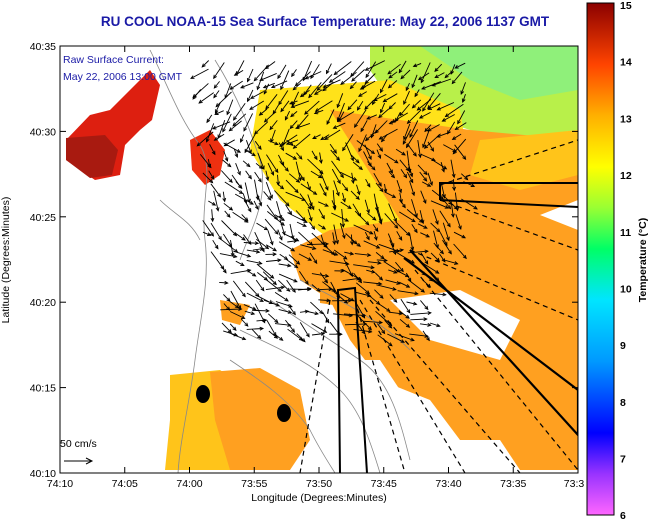 This screenshot has height=519, width=651. What do you see at coordinates (319, 484) in the screenshot?
I see `x-tick-label: 73:50` at bounding box center [319, 484].